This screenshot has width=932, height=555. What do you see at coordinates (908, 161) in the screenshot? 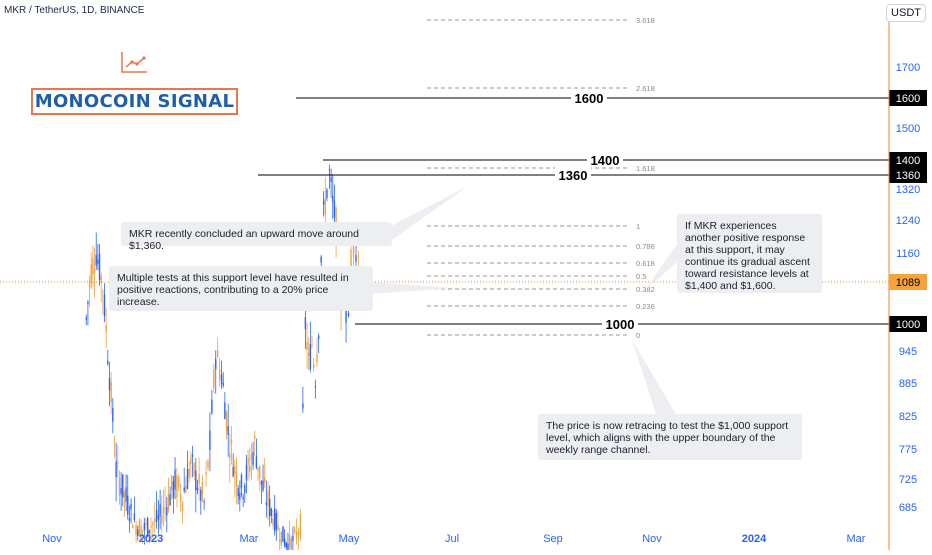
I see `key-level-tag-label: 1400` at bounding box center [908, 161].